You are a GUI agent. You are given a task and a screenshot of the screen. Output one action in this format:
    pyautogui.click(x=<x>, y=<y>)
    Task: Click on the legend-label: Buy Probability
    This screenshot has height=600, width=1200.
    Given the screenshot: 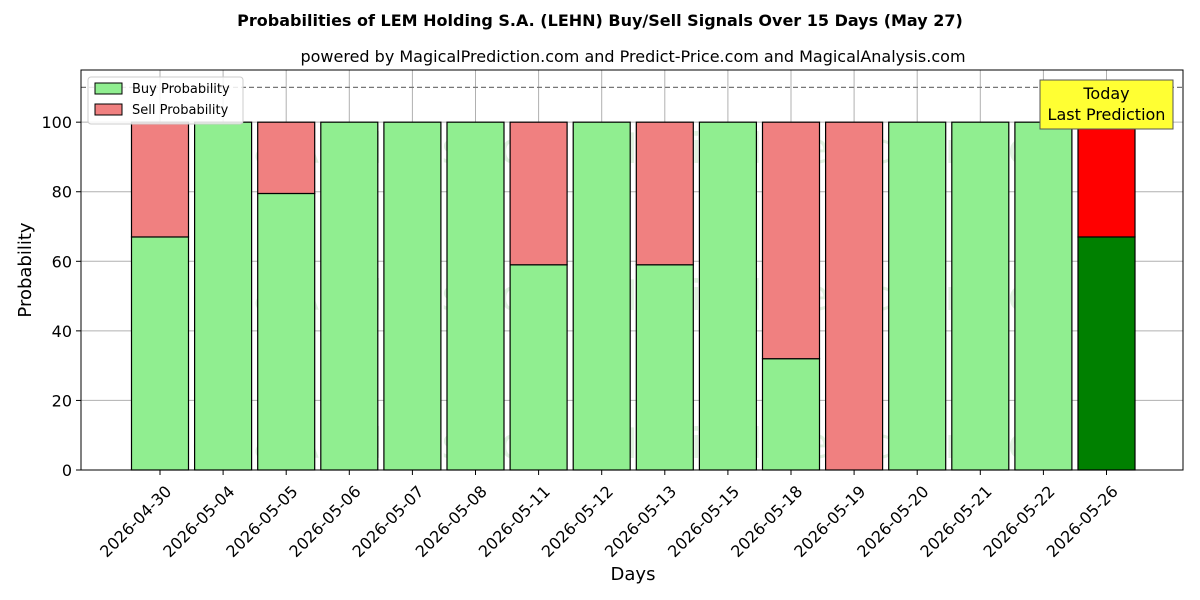 What is the action you would take?
    pyautogui.click(x=181, y=89)
    